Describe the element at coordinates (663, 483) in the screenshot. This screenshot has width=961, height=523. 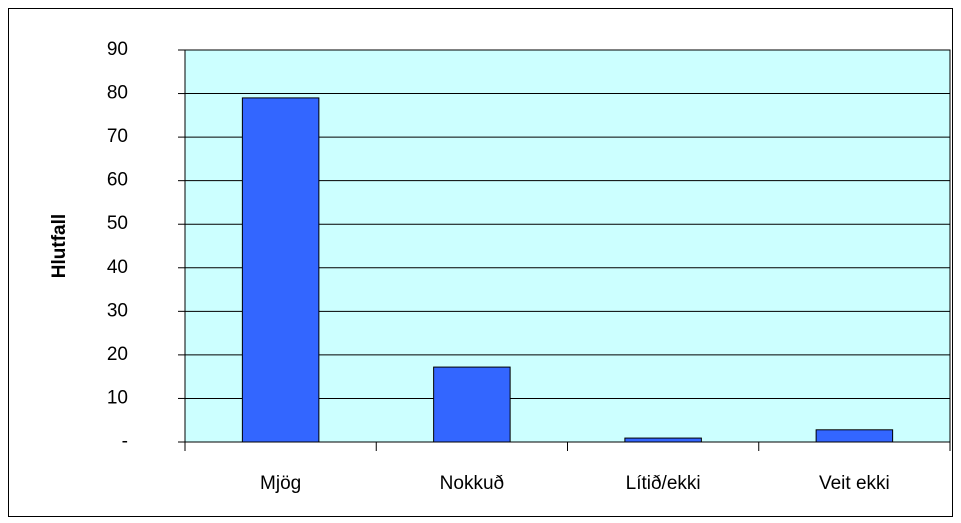
I see `x-tick-label: Lítið/ekki` at that location.